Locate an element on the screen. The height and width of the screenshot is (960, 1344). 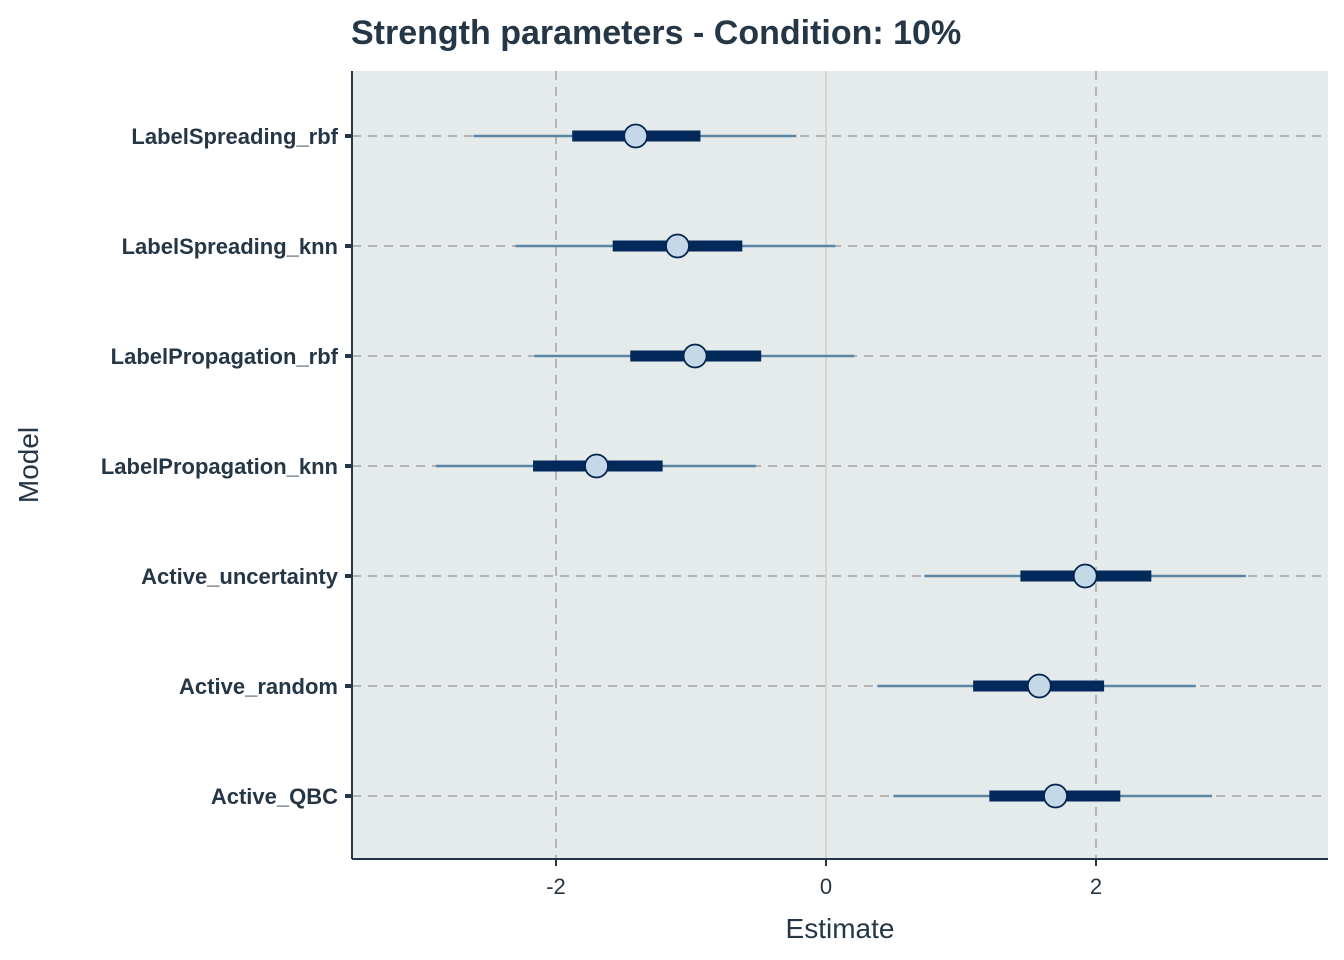
y-tick-label: Active_QBC is located at coordinates (274, 796).